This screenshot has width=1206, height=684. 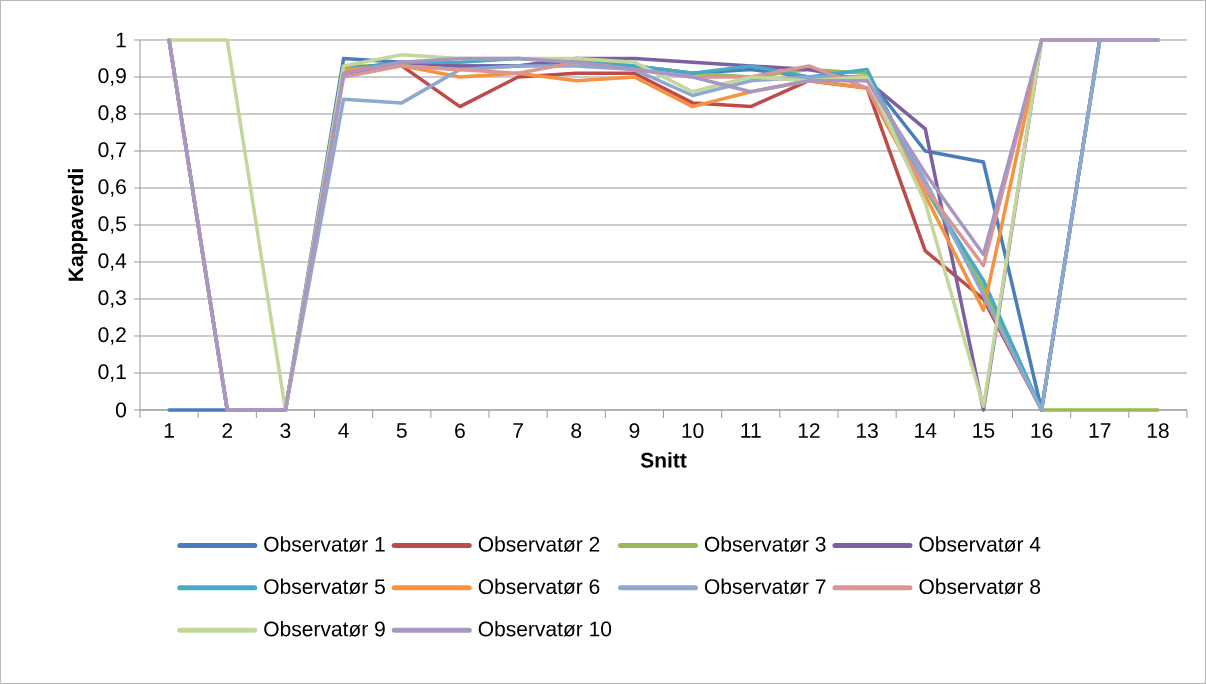 I want to click on legend-label: Observatør 1, so click(x=324, y=544).